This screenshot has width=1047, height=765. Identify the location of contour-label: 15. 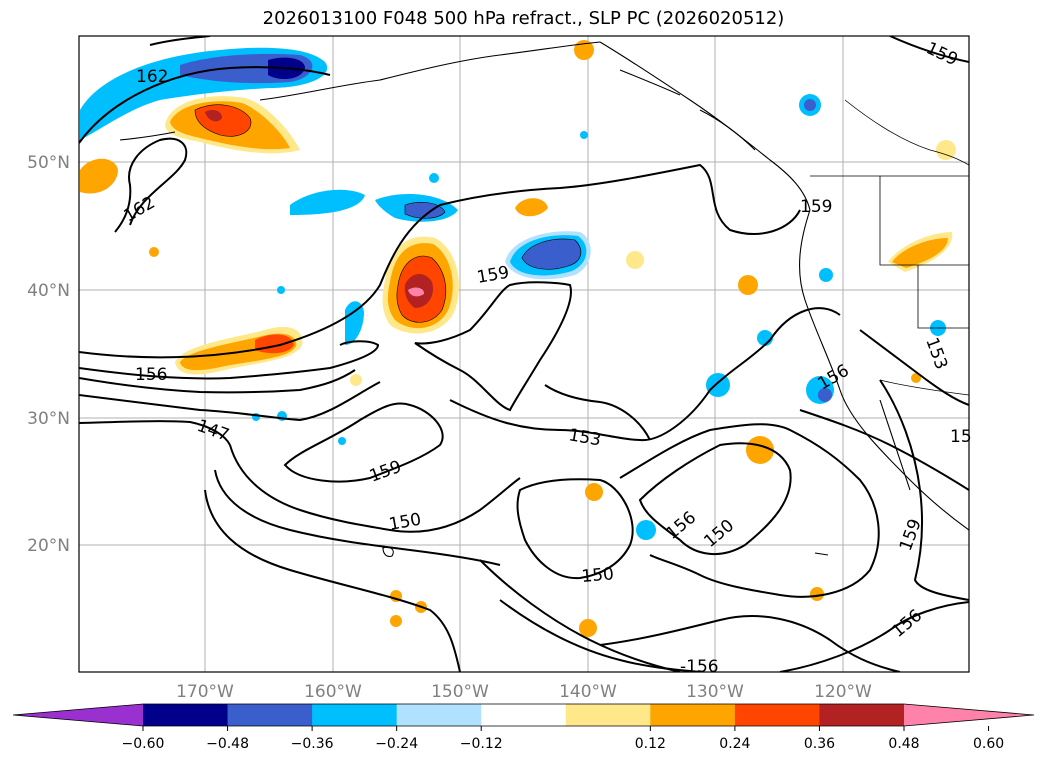
(961, 437).